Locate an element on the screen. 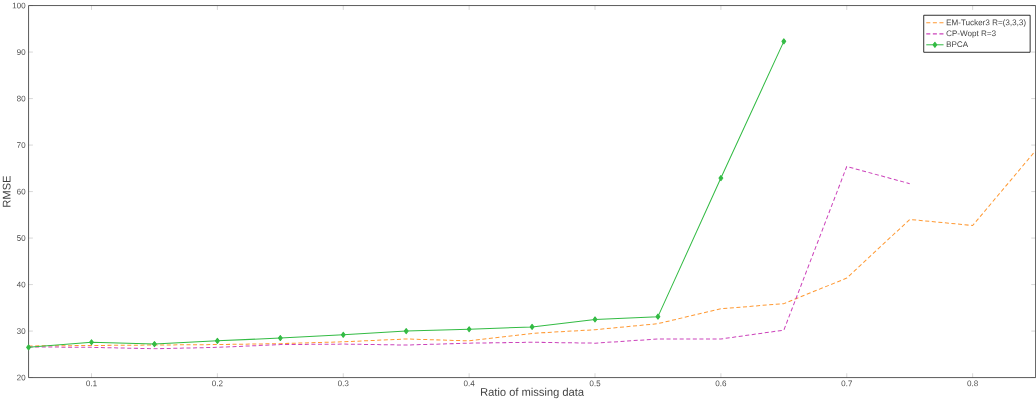  legend-label: EM-Tucker3 R=(3,3,3) is located at coordinates (986, 23).